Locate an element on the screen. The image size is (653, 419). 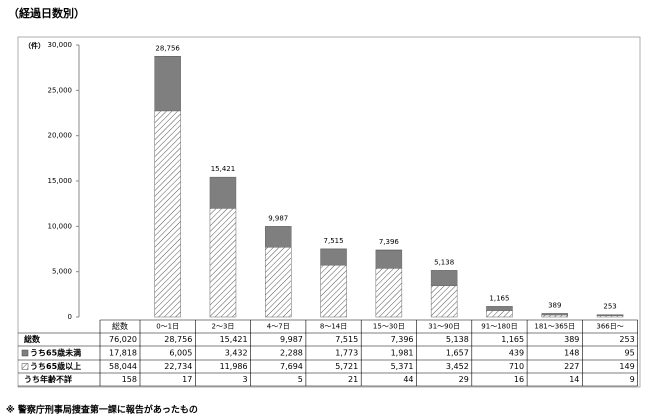
table-cell: 22,734 is located at coordinates (178, 366).